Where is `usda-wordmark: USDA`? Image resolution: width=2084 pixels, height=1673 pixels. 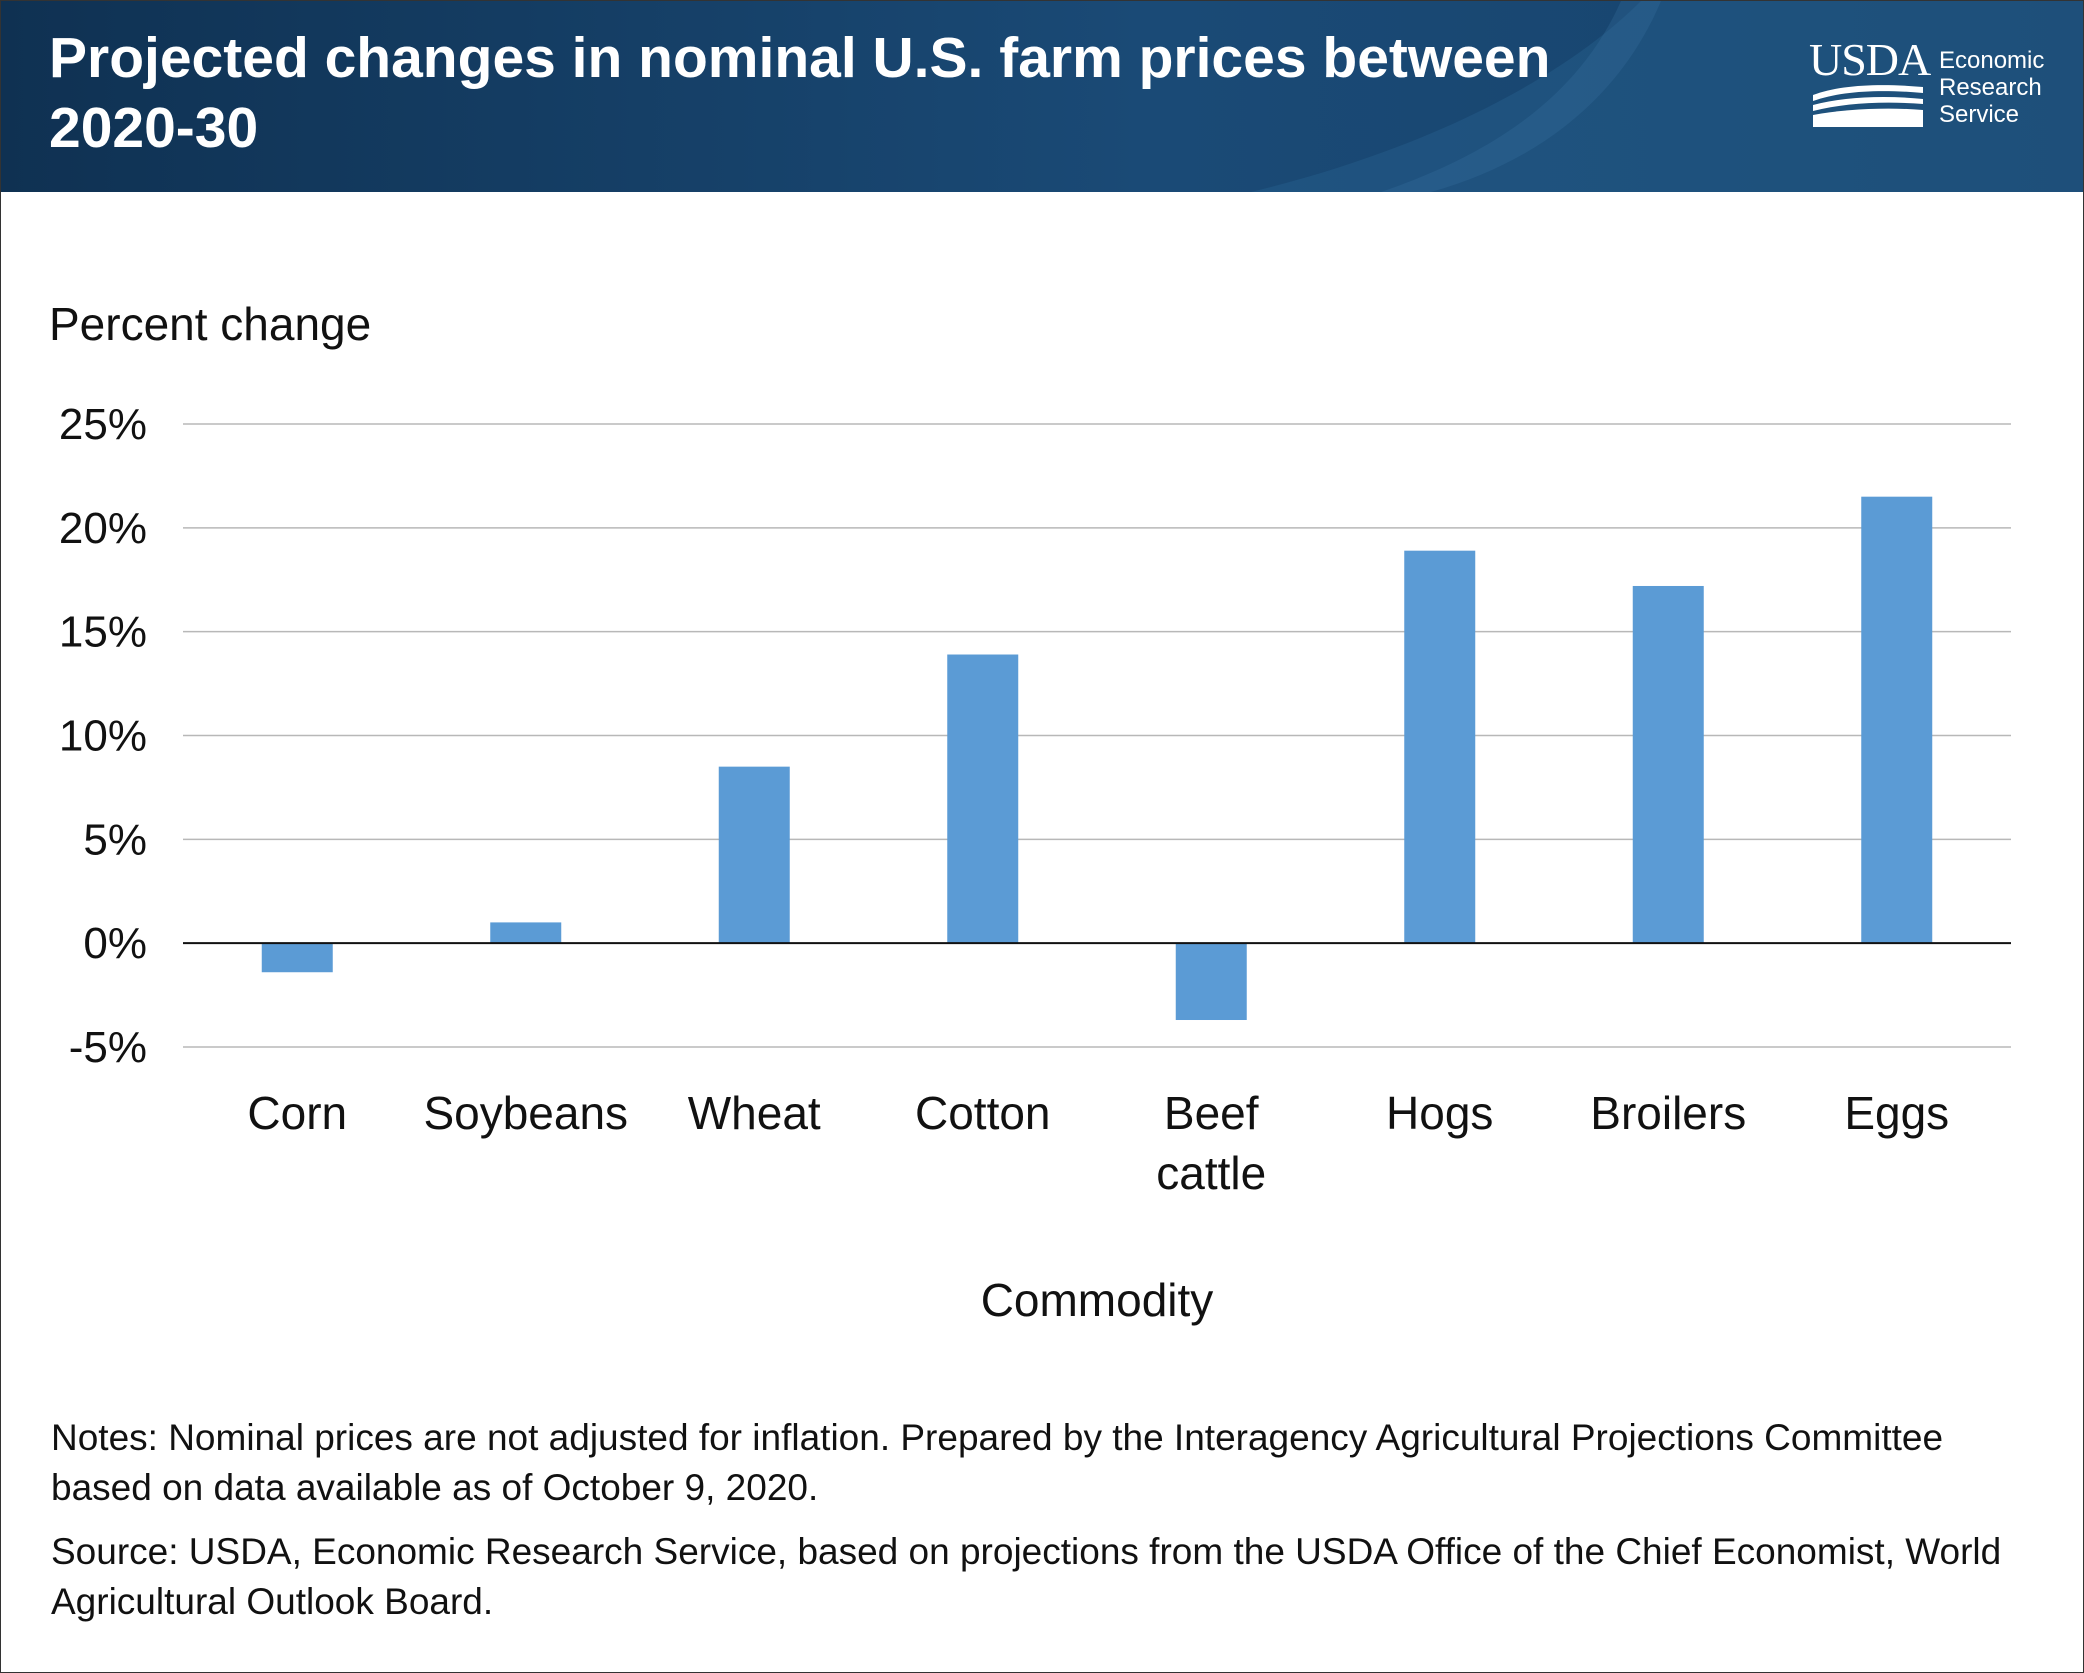 usda-wordmark: USDA is located at coordinates (1870, 59).